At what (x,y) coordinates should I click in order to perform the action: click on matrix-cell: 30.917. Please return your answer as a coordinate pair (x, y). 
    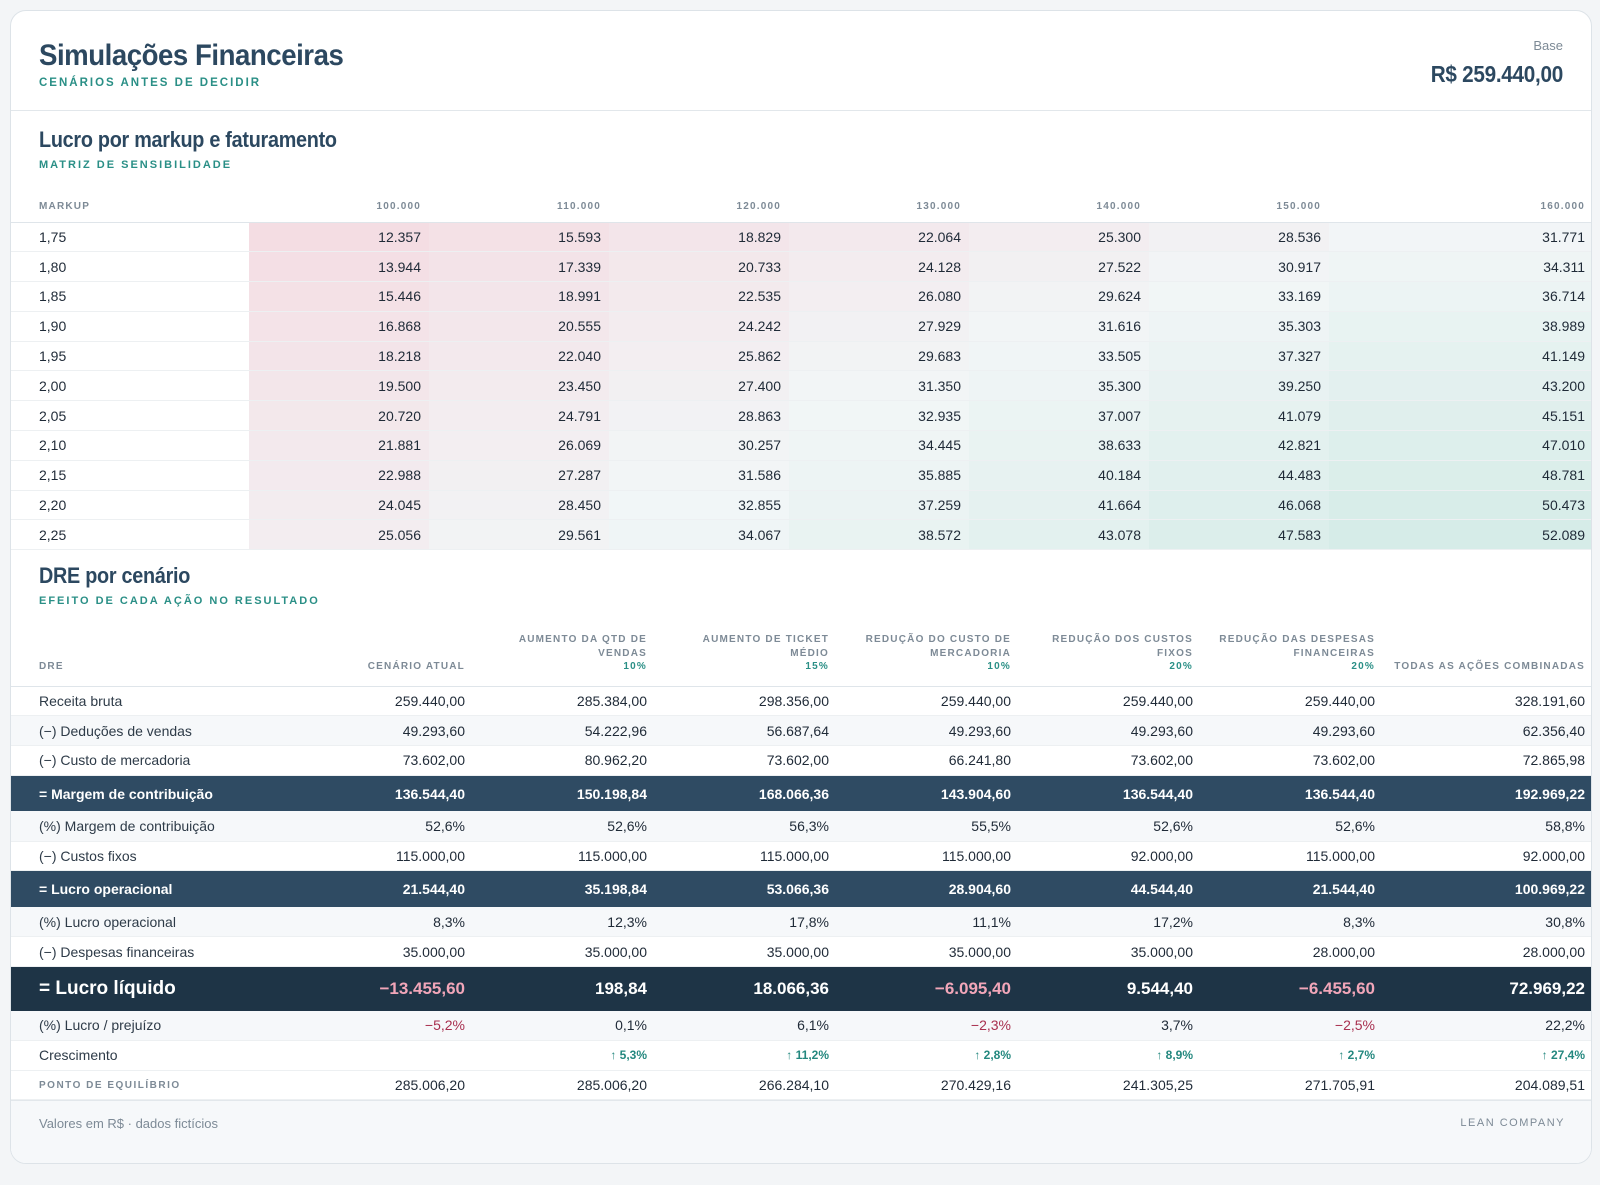
    Looking at the image, I should click on (1239, 267).